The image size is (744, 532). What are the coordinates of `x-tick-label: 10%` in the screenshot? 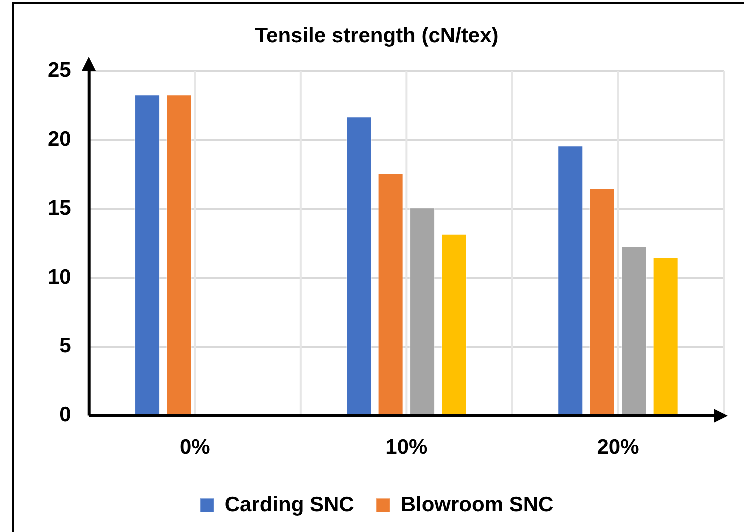 It's located at (407, 448).